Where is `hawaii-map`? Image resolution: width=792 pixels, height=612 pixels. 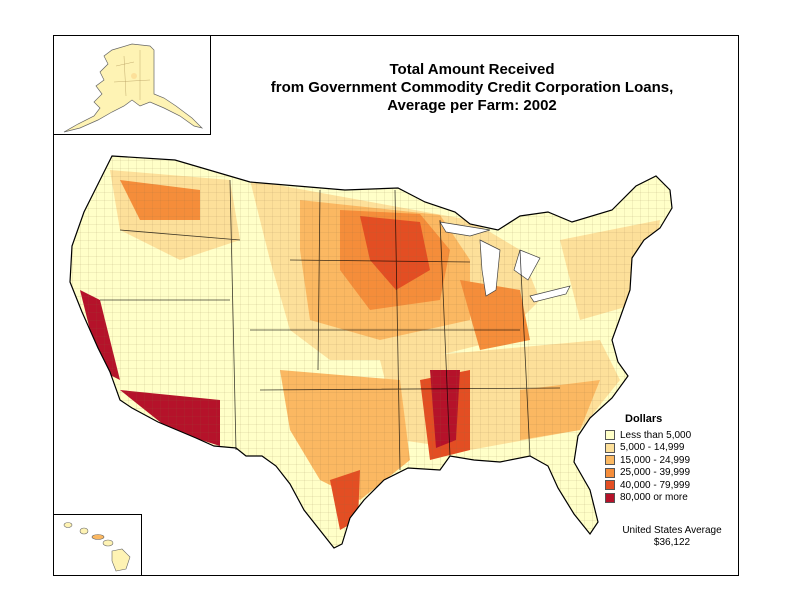 hawaii-map is located at coordinates (97, 547).